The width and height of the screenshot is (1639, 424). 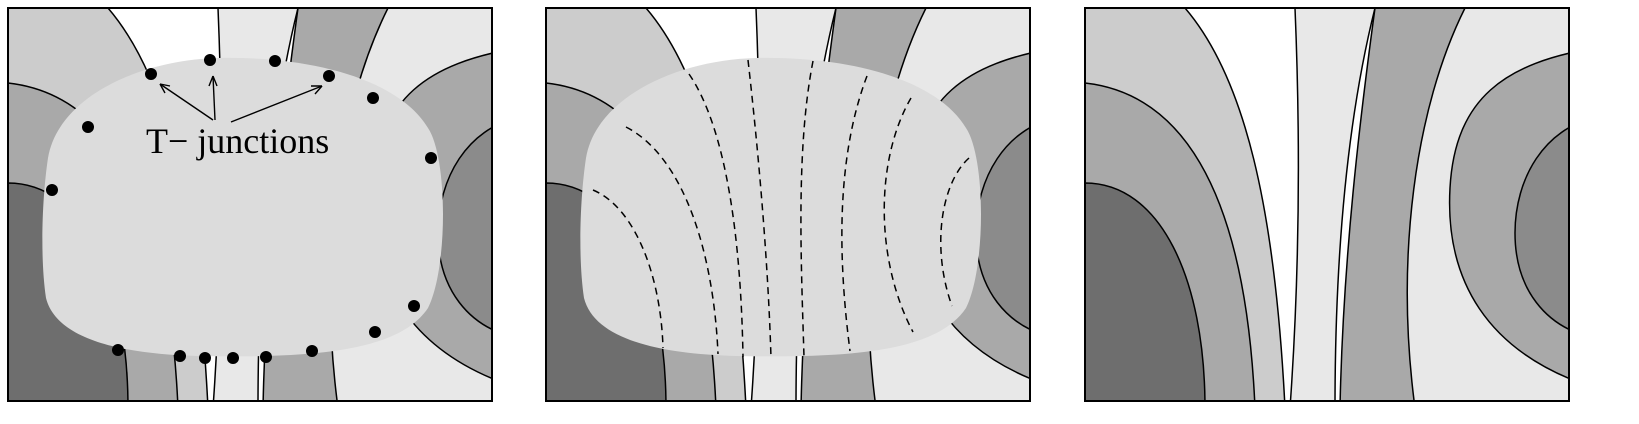 I want to click on annotation-arrows, so click(x=241, y=99).